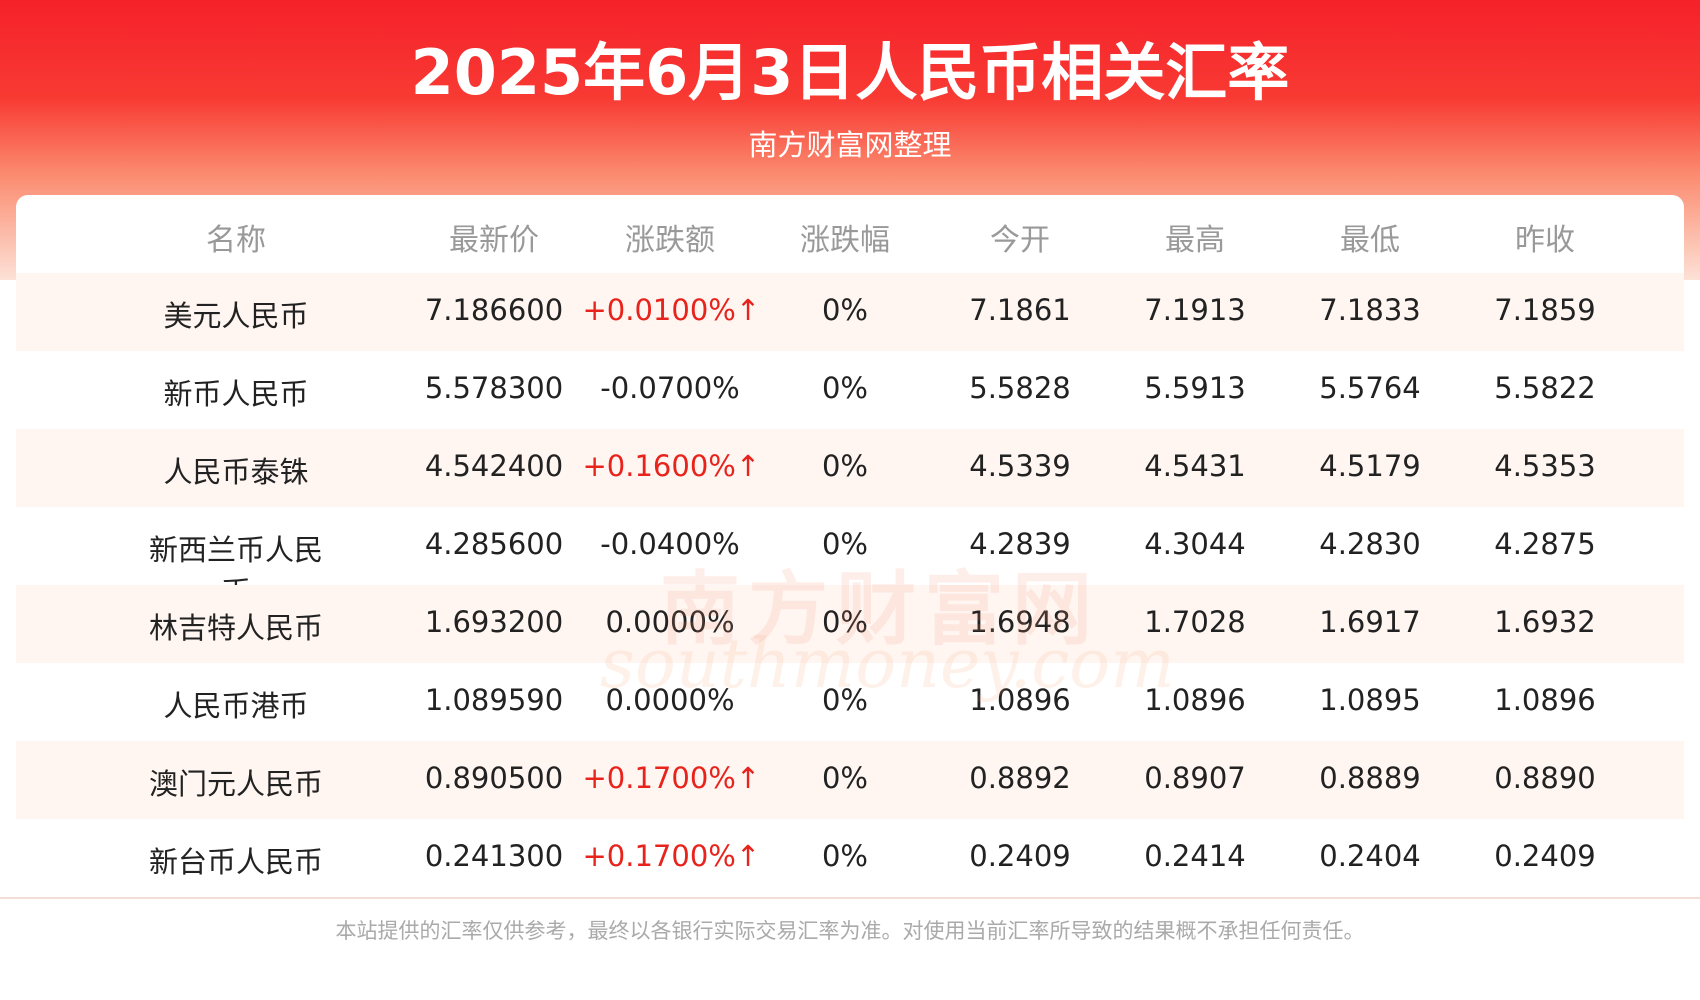  What do you see at coordinates (1195, 310) in the screenshot?
I see `cell: 7.1913` at bounding box center [1195, 310].